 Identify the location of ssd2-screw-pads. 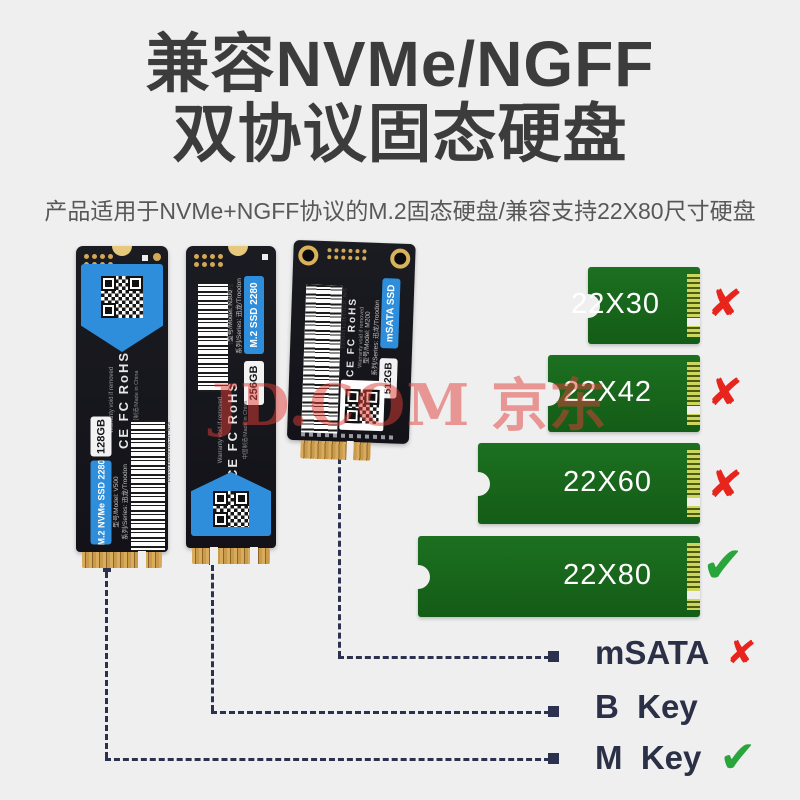
(208, 260).